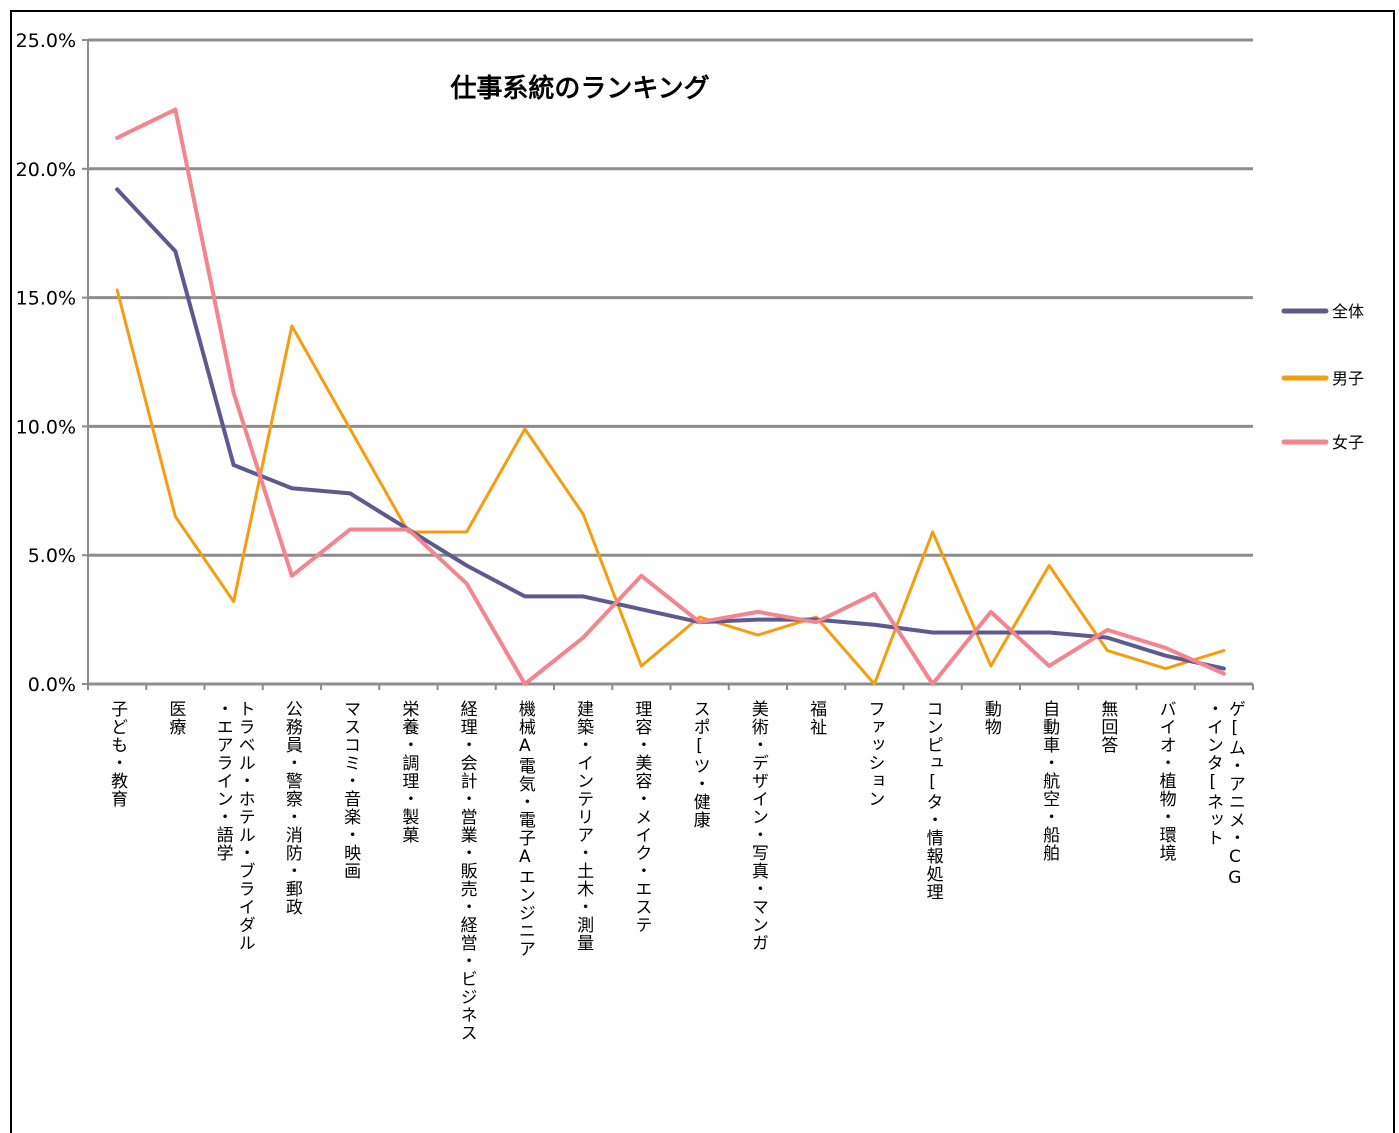 This screenshot has height=1133, width=1399. I want to click on y-tick-label: 20.0%, so click(46, 170).